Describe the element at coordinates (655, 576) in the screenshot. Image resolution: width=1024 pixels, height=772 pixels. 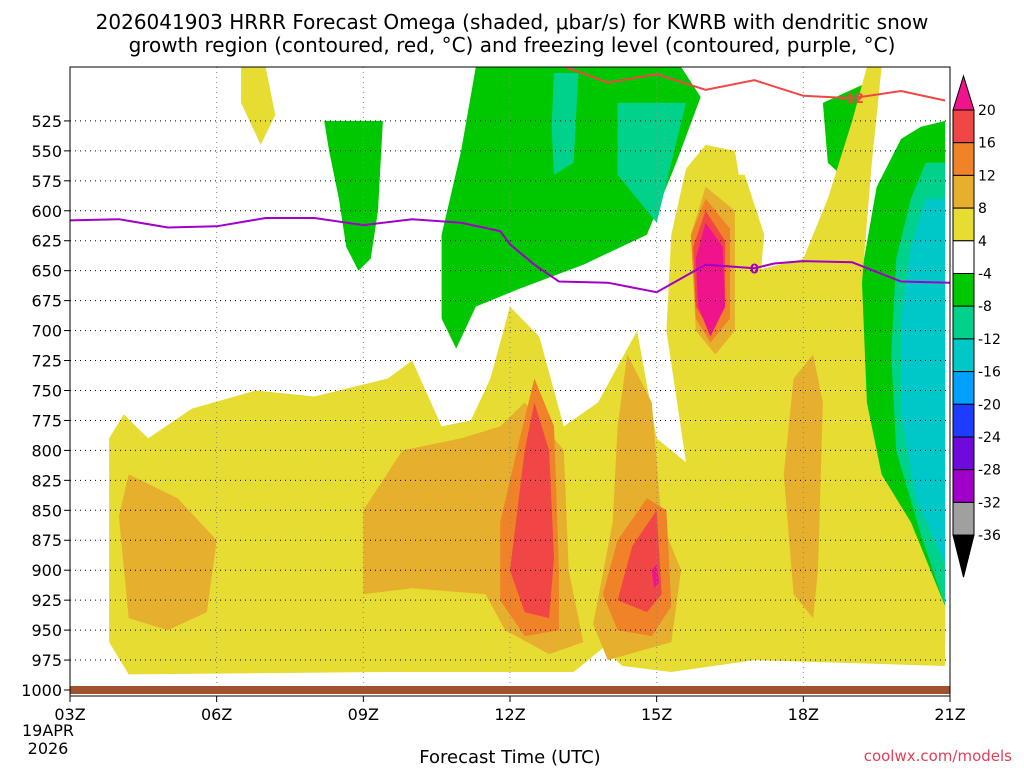
I see `omega-region-magenta-15z-dot` at that location.